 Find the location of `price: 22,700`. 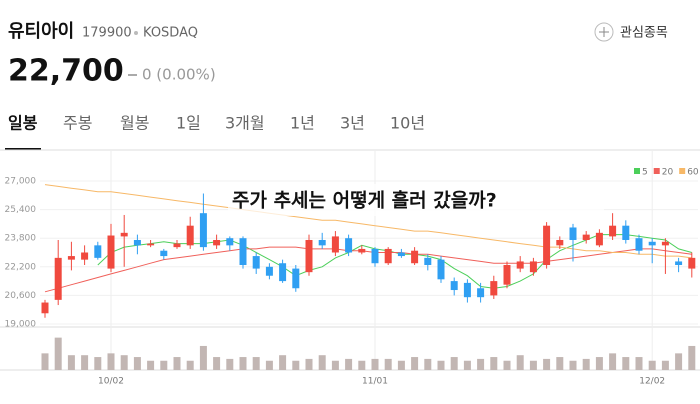

price: 22,700 is located at coordinates (66, 71).